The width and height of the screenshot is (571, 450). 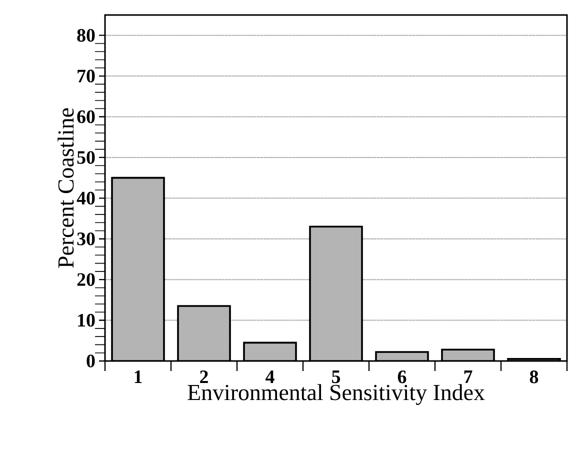 I want to click on y-tick-label: 30, so click(x=86, y=239).